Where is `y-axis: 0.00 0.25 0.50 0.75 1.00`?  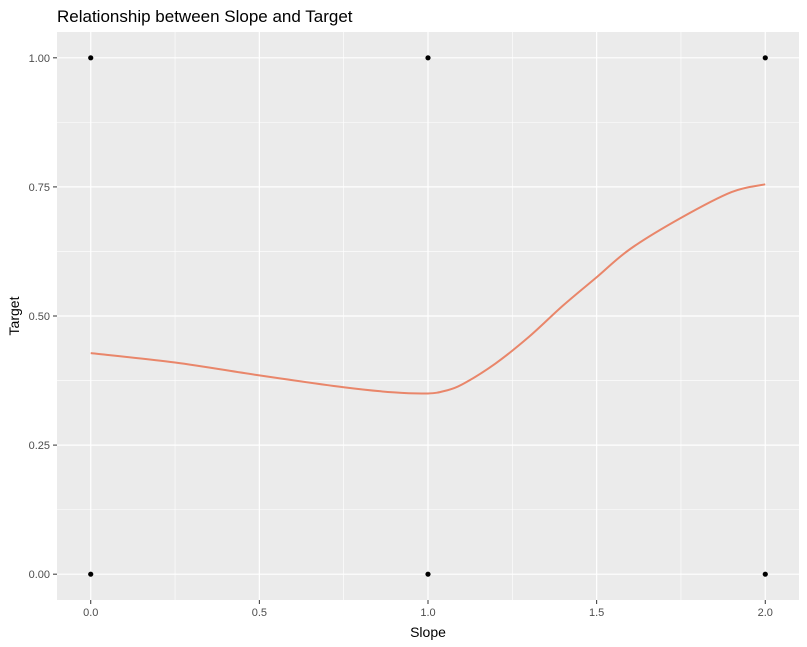
y-axis: 0.00 0.25 0.50 0.75 1.00 is located at coordinates (43, 317).